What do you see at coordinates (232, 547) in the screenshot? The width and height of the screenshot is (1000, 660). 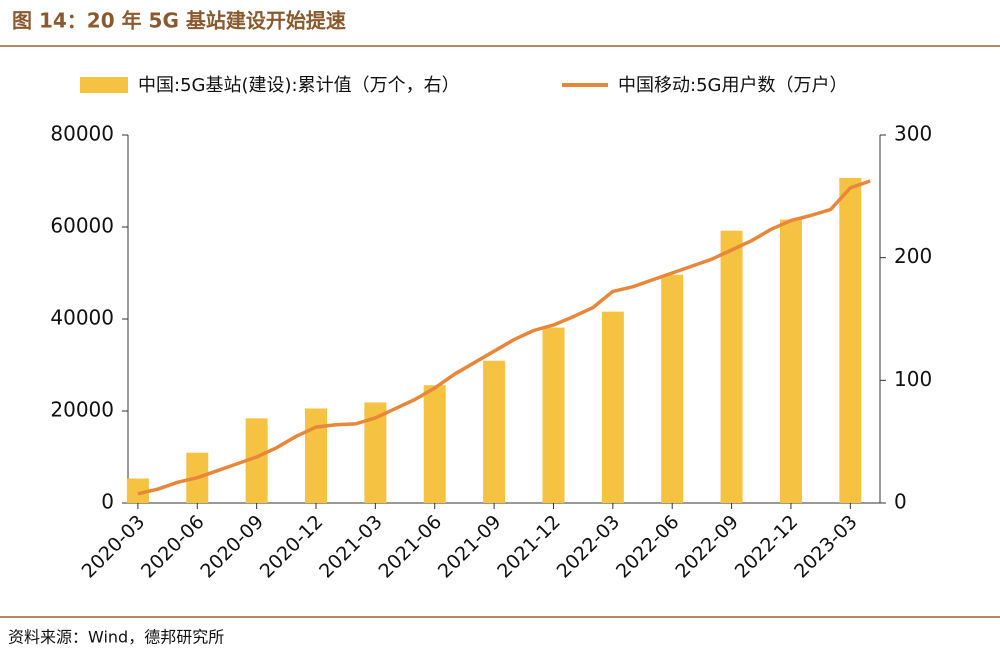 I see `x-tick-label: 2020-09` at bounding box center [232, 547].